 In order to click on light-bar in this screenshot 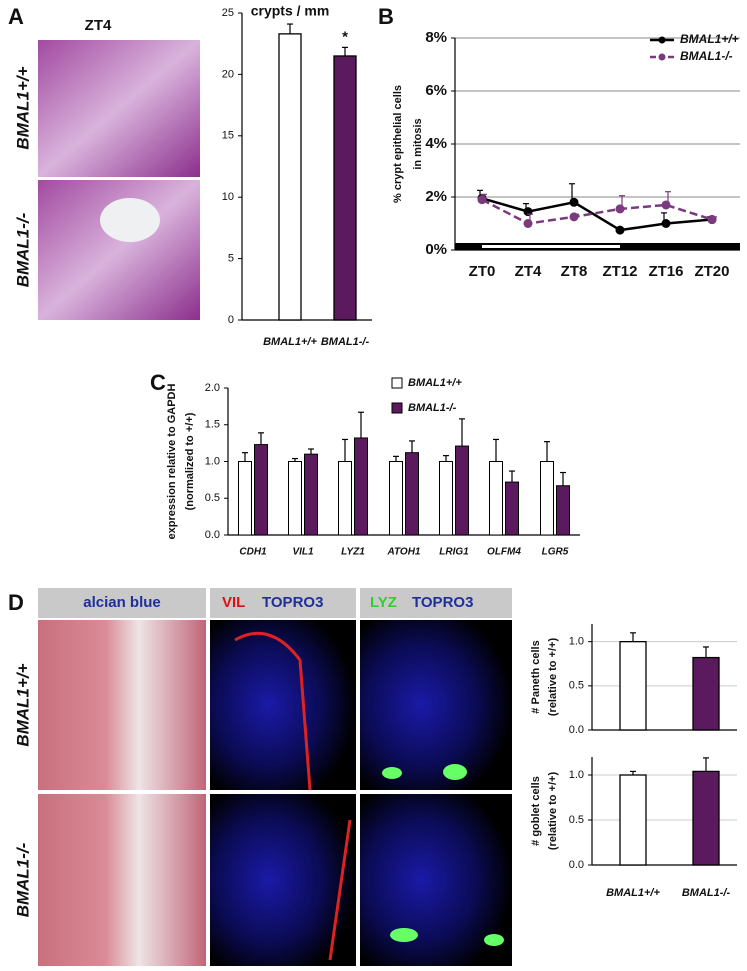, I will do `click(551, 246)`.